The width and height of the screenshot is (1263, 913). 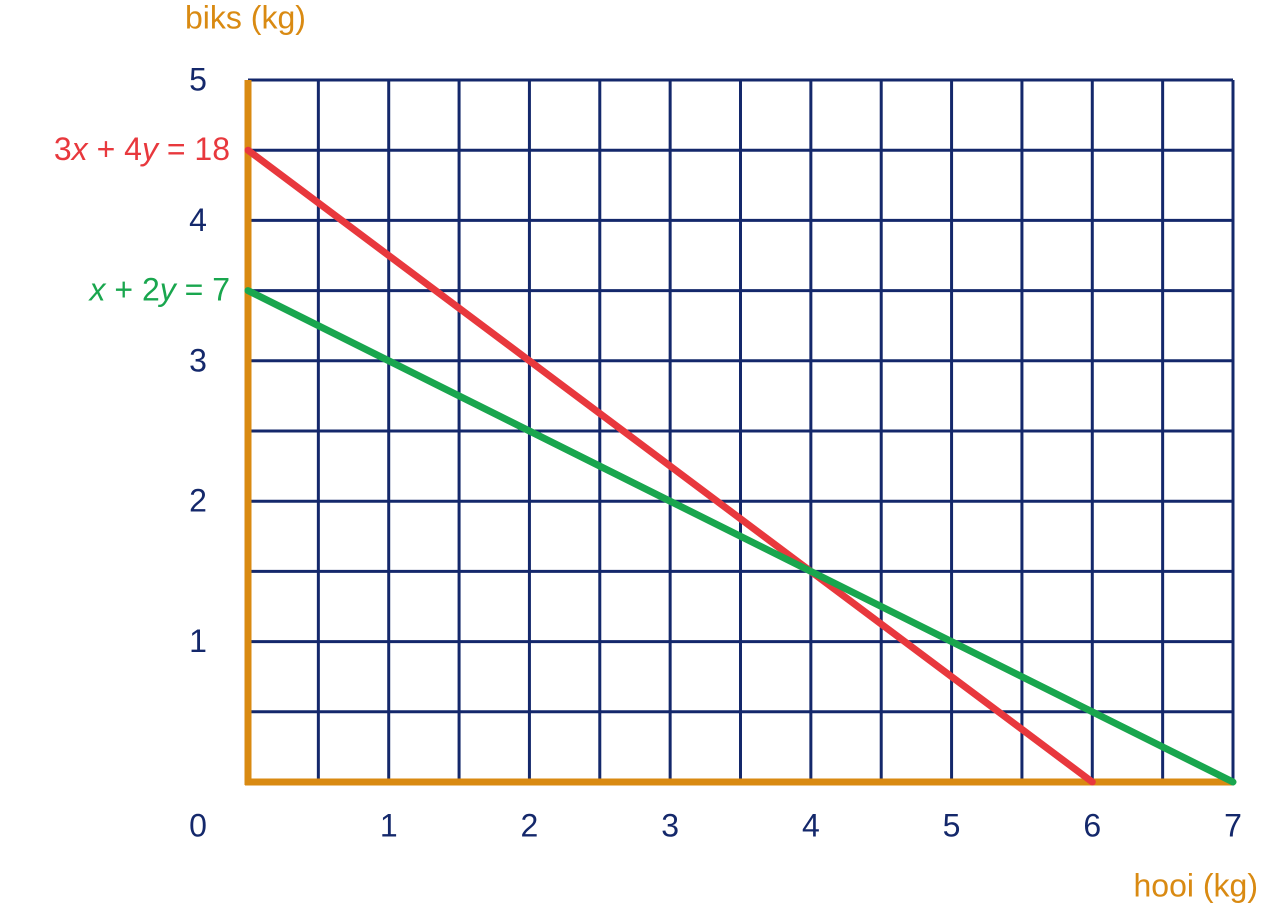 What do you see at coordinates (1092, 825) in the screenshot?
I see `x-tick-label: 6` at bounding box center [1092, 825].